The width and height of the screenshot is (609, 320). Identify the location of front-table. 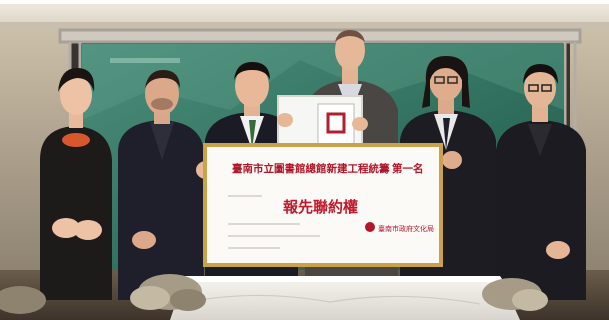
(345, 298).